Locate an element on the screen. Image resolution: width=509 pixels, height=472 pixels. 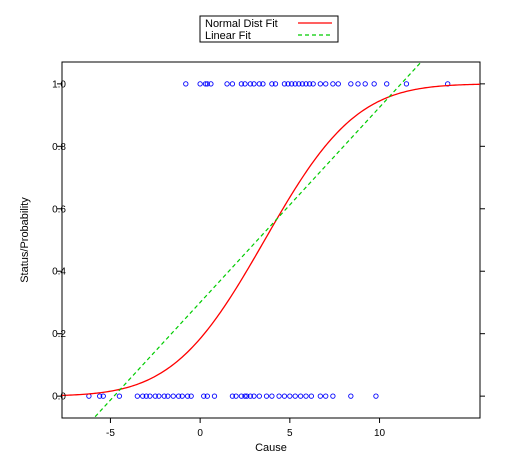
x-tick-label: 10 is located at coordinates (380, 433).